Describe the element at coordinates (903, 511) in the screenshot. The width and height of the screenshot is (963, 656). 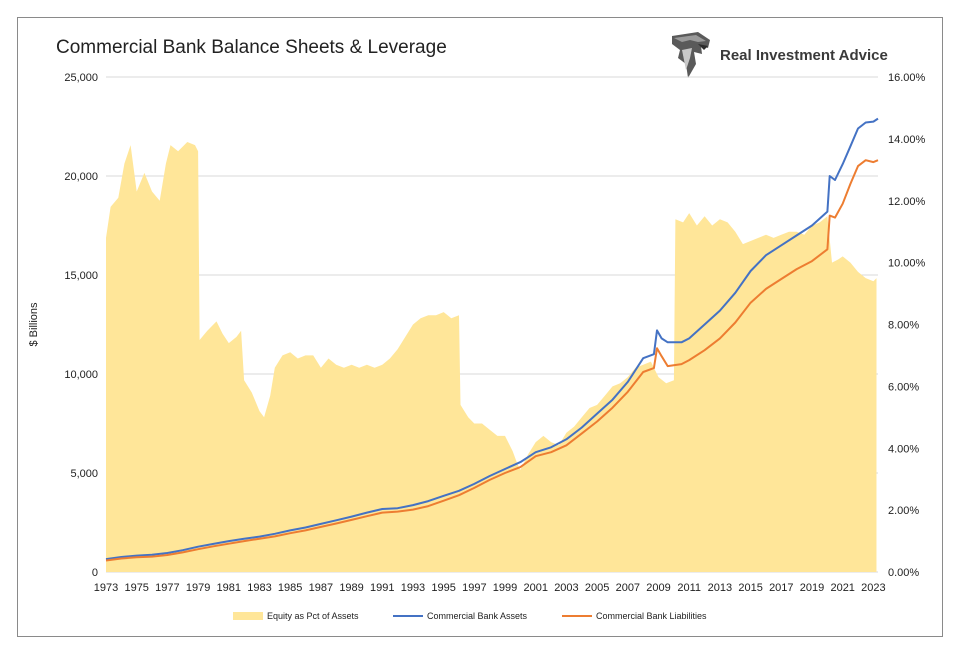
I see `y-right-tick-label: 2.00%` at that location.